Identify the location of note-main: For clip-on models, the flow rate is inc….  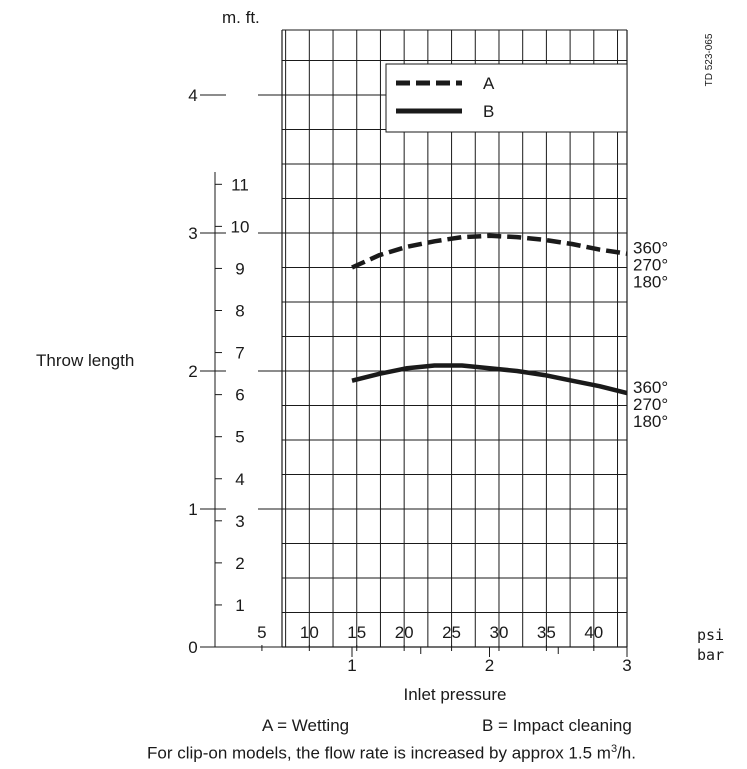
(379, 753).